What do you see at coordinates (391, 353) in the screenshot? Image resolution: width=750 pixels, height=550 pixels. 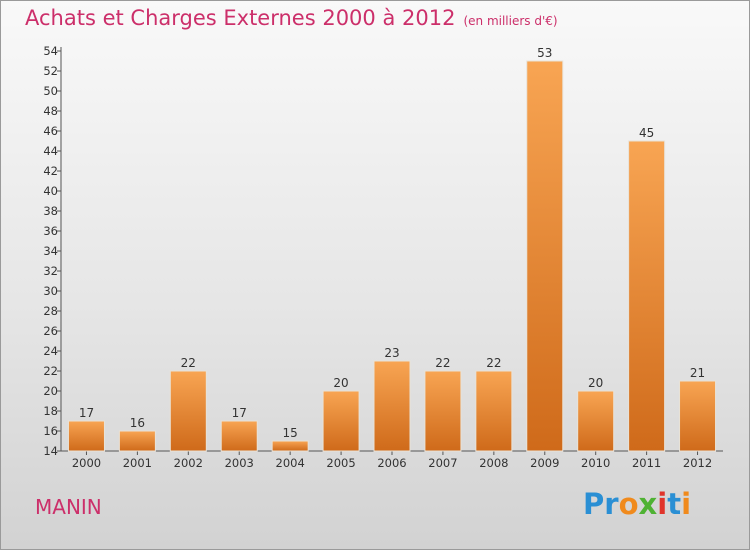 I see `data-label: 23` at bounding box center [391, 353].